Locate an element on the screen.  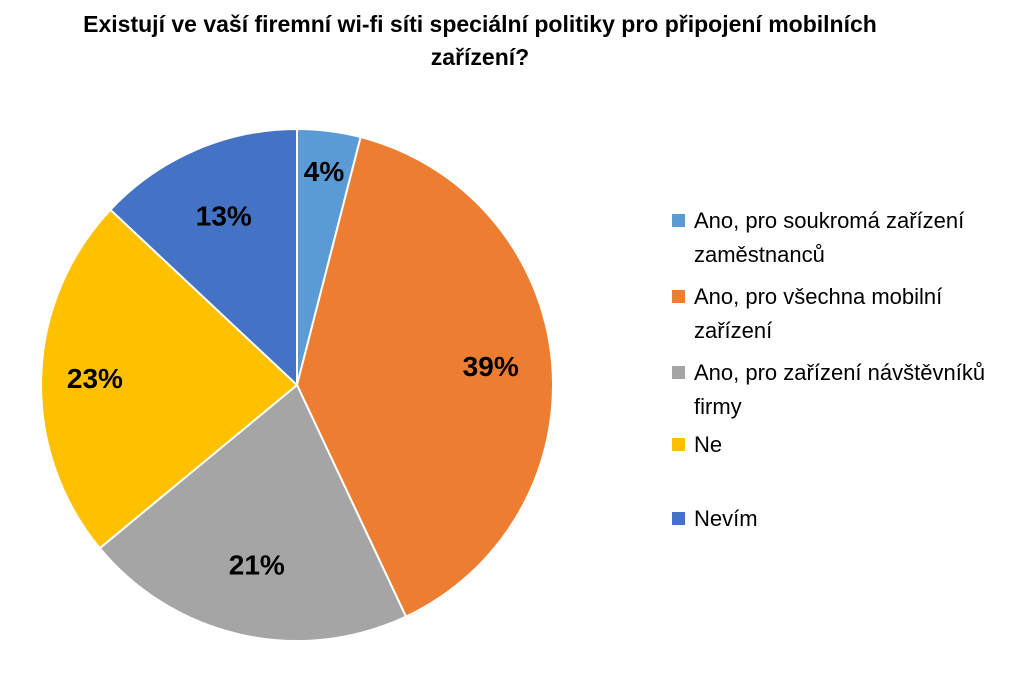
data-label-nevim: 13% is located at coordinates (224, 215).